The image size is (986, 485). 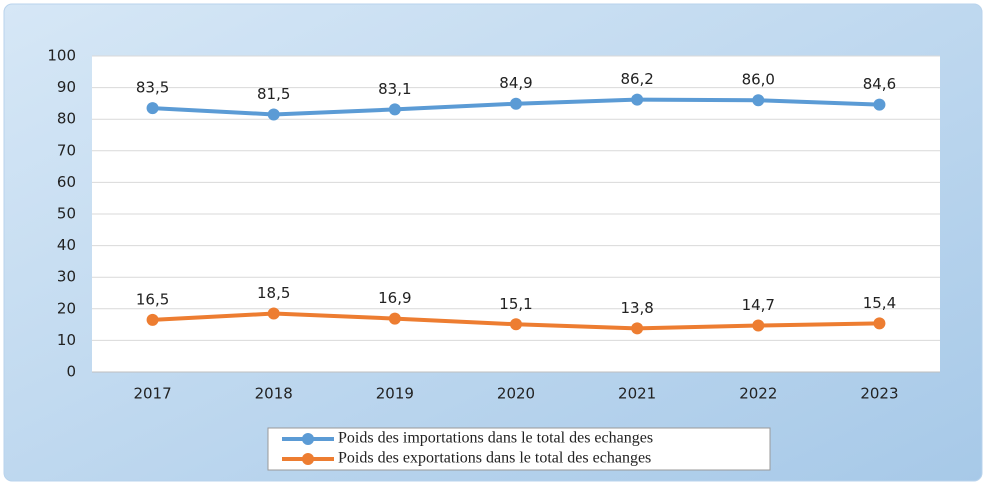 I want to click on x-tick-label: 2021, so click(x=637, y=394).